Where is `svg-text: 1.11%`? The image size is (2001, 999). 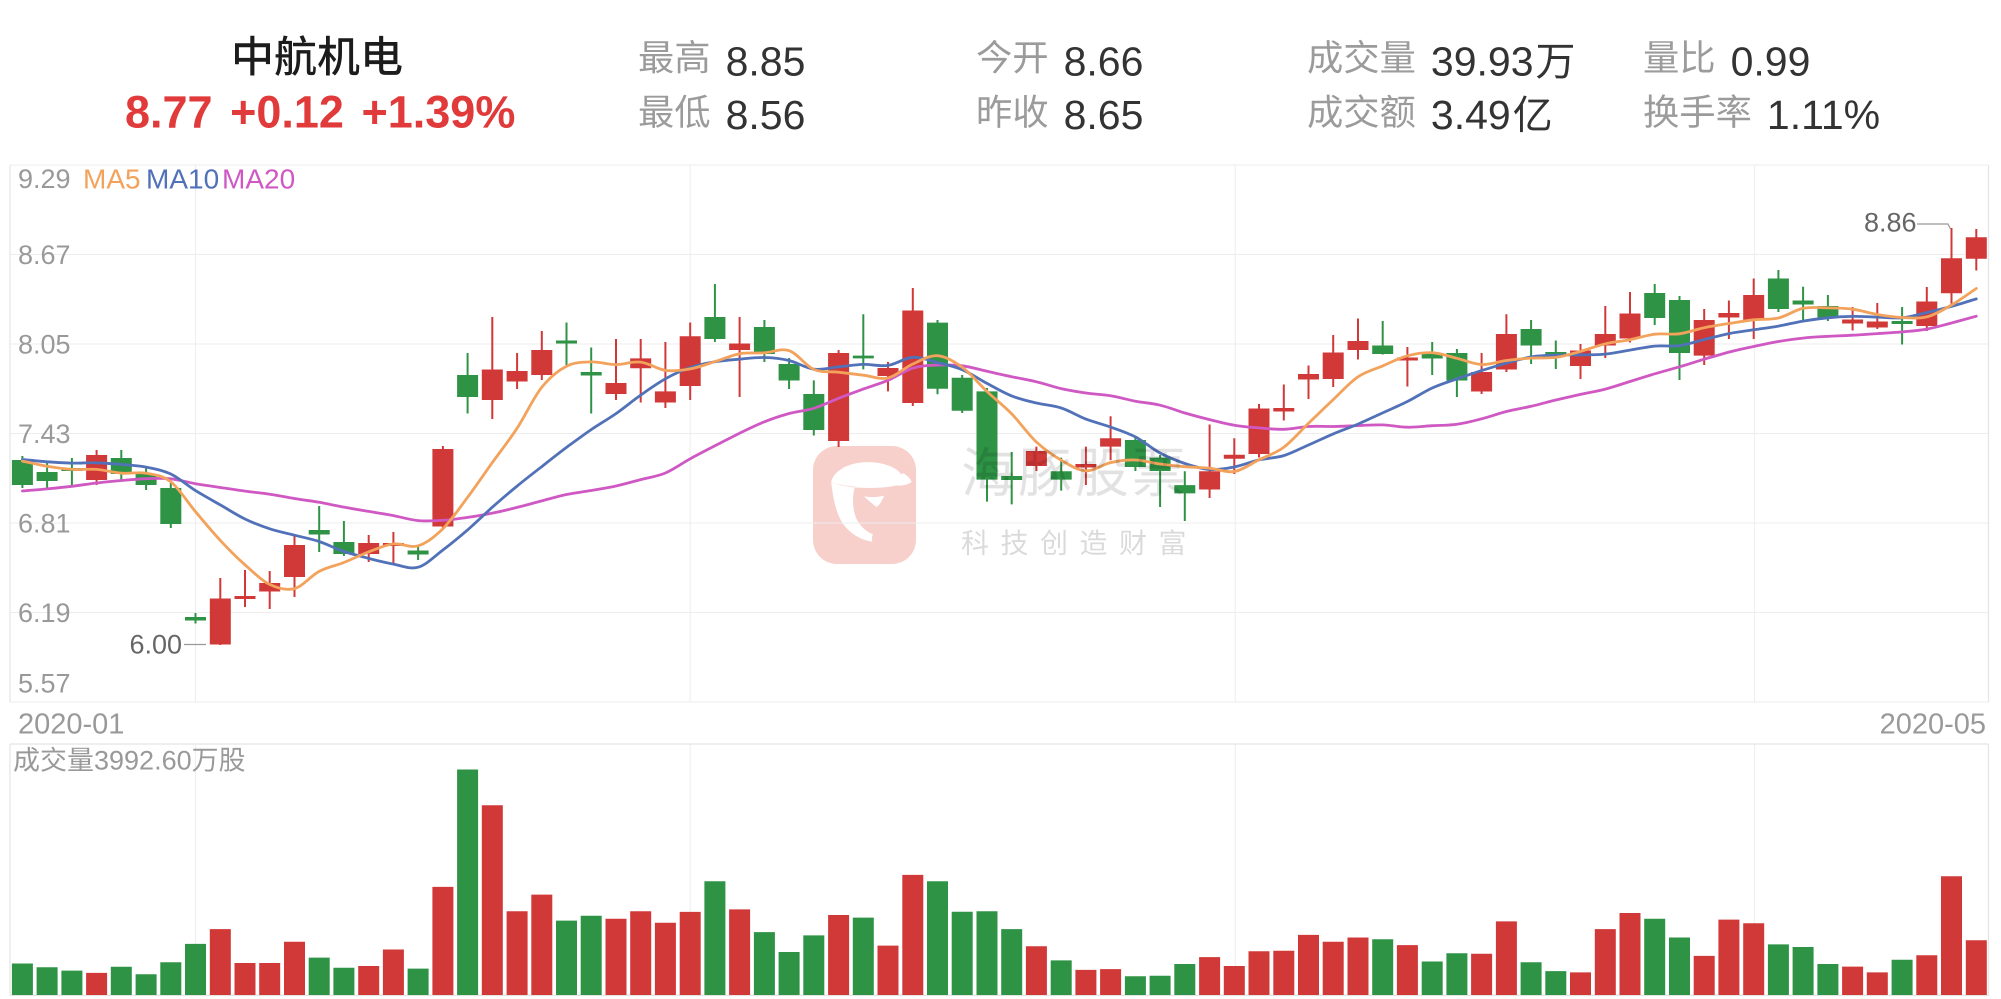 svg-text: 1.11% is located at coordinates (1823, 115).